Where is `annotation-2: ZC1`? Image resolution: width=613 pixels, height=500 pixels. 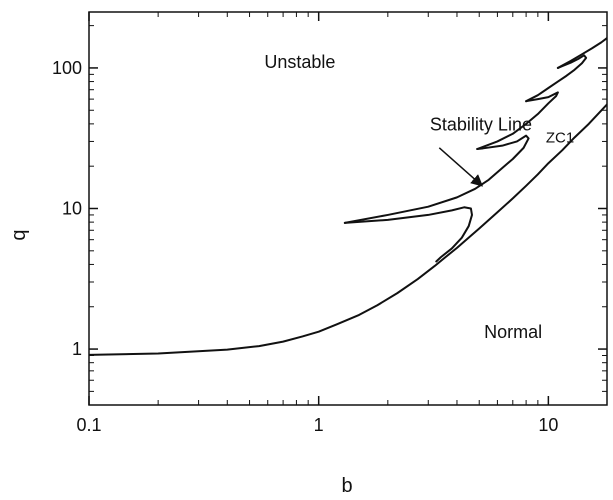
annotation-2: ZC1 is located at coordinates (560, 137).